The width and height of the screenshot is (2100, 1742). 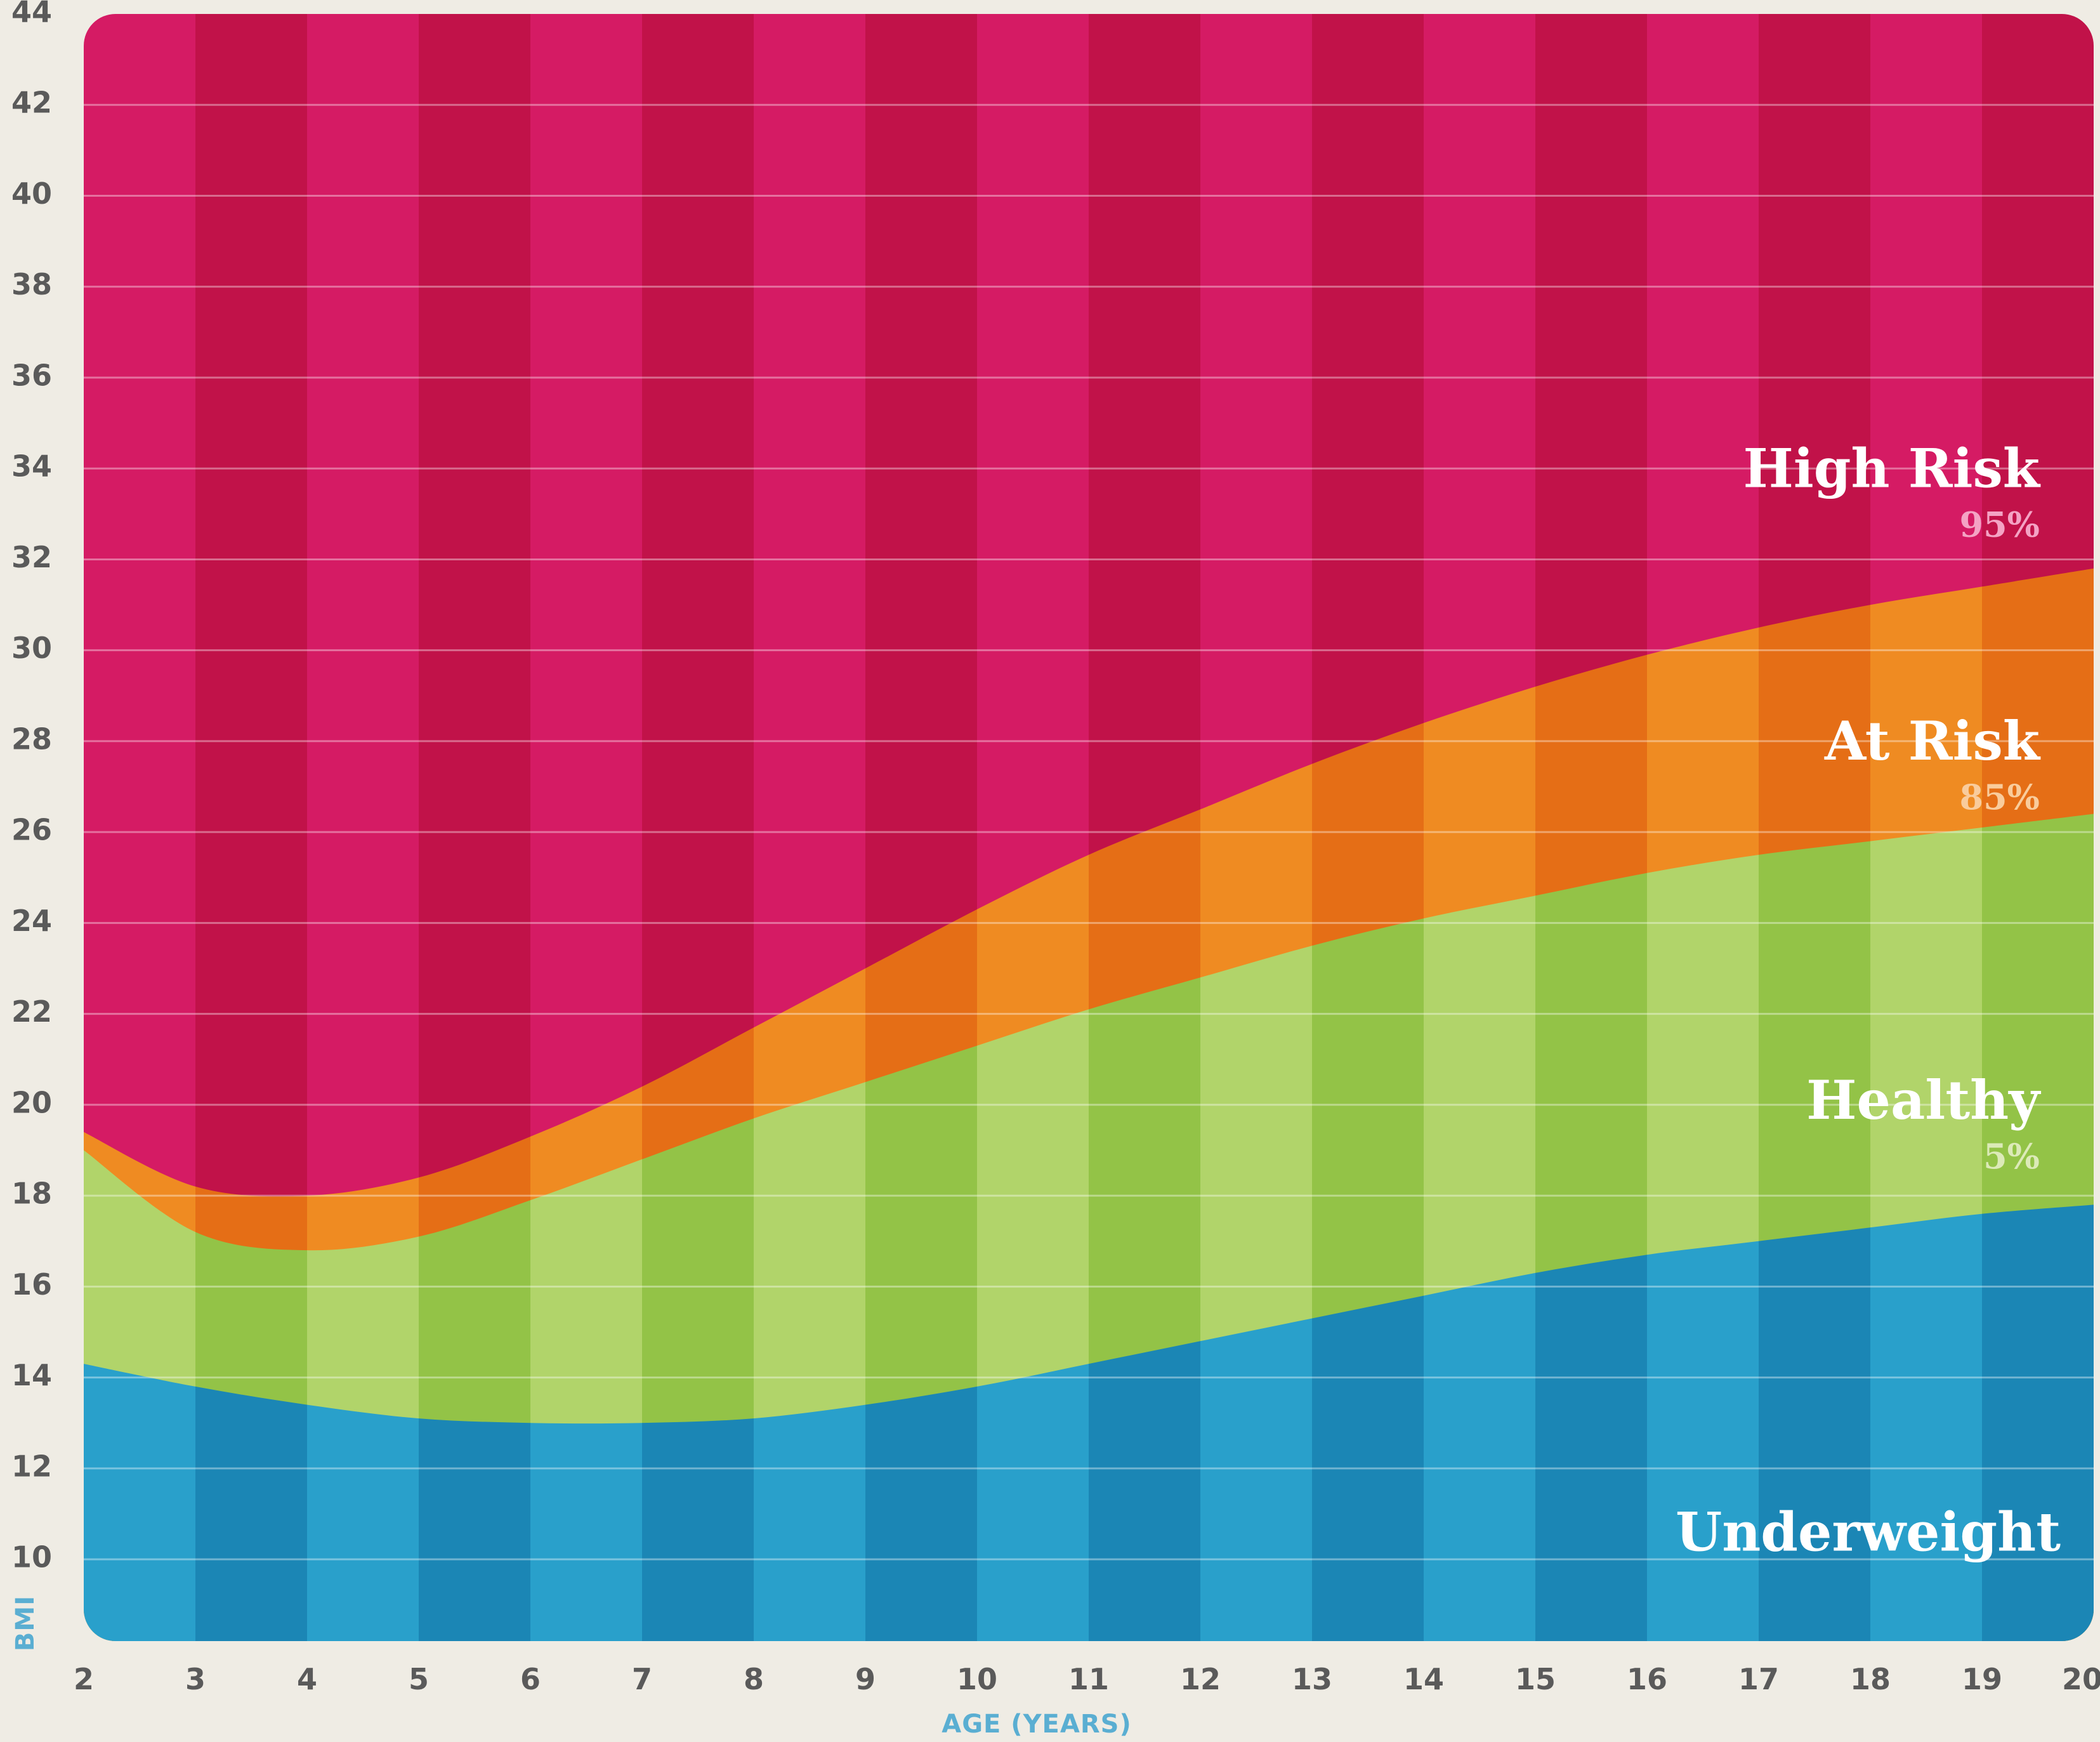 I want to click on x-tick-label: 7, so click(x=642, y=1679).